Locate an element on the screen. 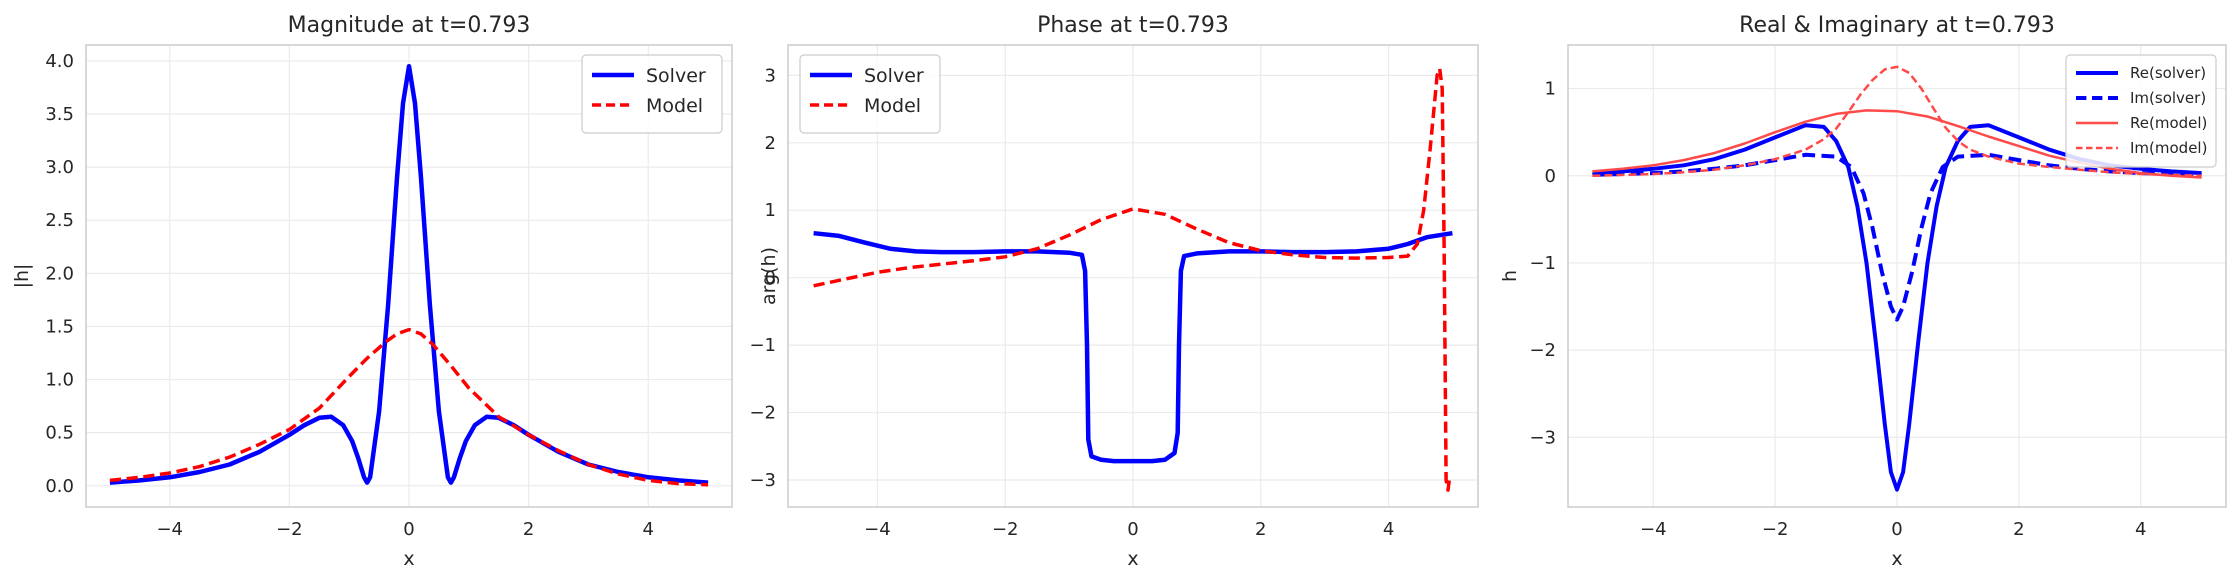 Image resolution: width=2235 pixels, height=585 pixels. legend-entry: Re(solver) is located at coordinates (2168, 73).